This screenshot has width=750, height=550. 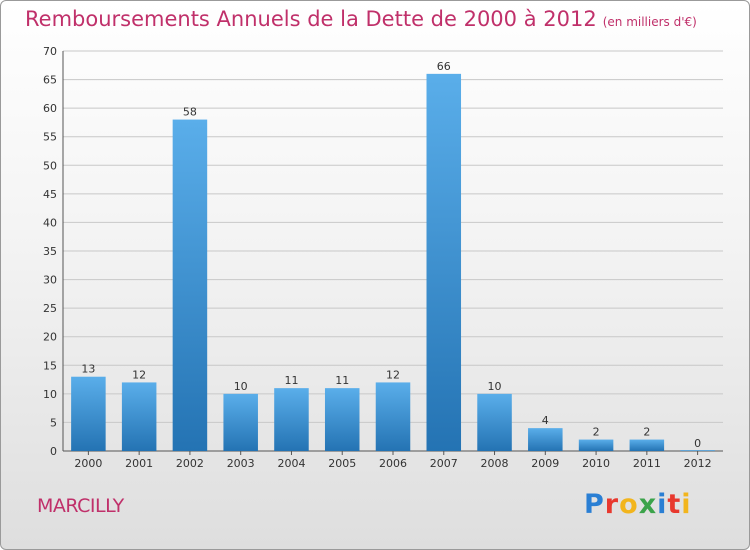 What do you see at coordinates (190, 112) in the screenshot?
I see `data-label-2002: 58` at bounding box center [190, 112].